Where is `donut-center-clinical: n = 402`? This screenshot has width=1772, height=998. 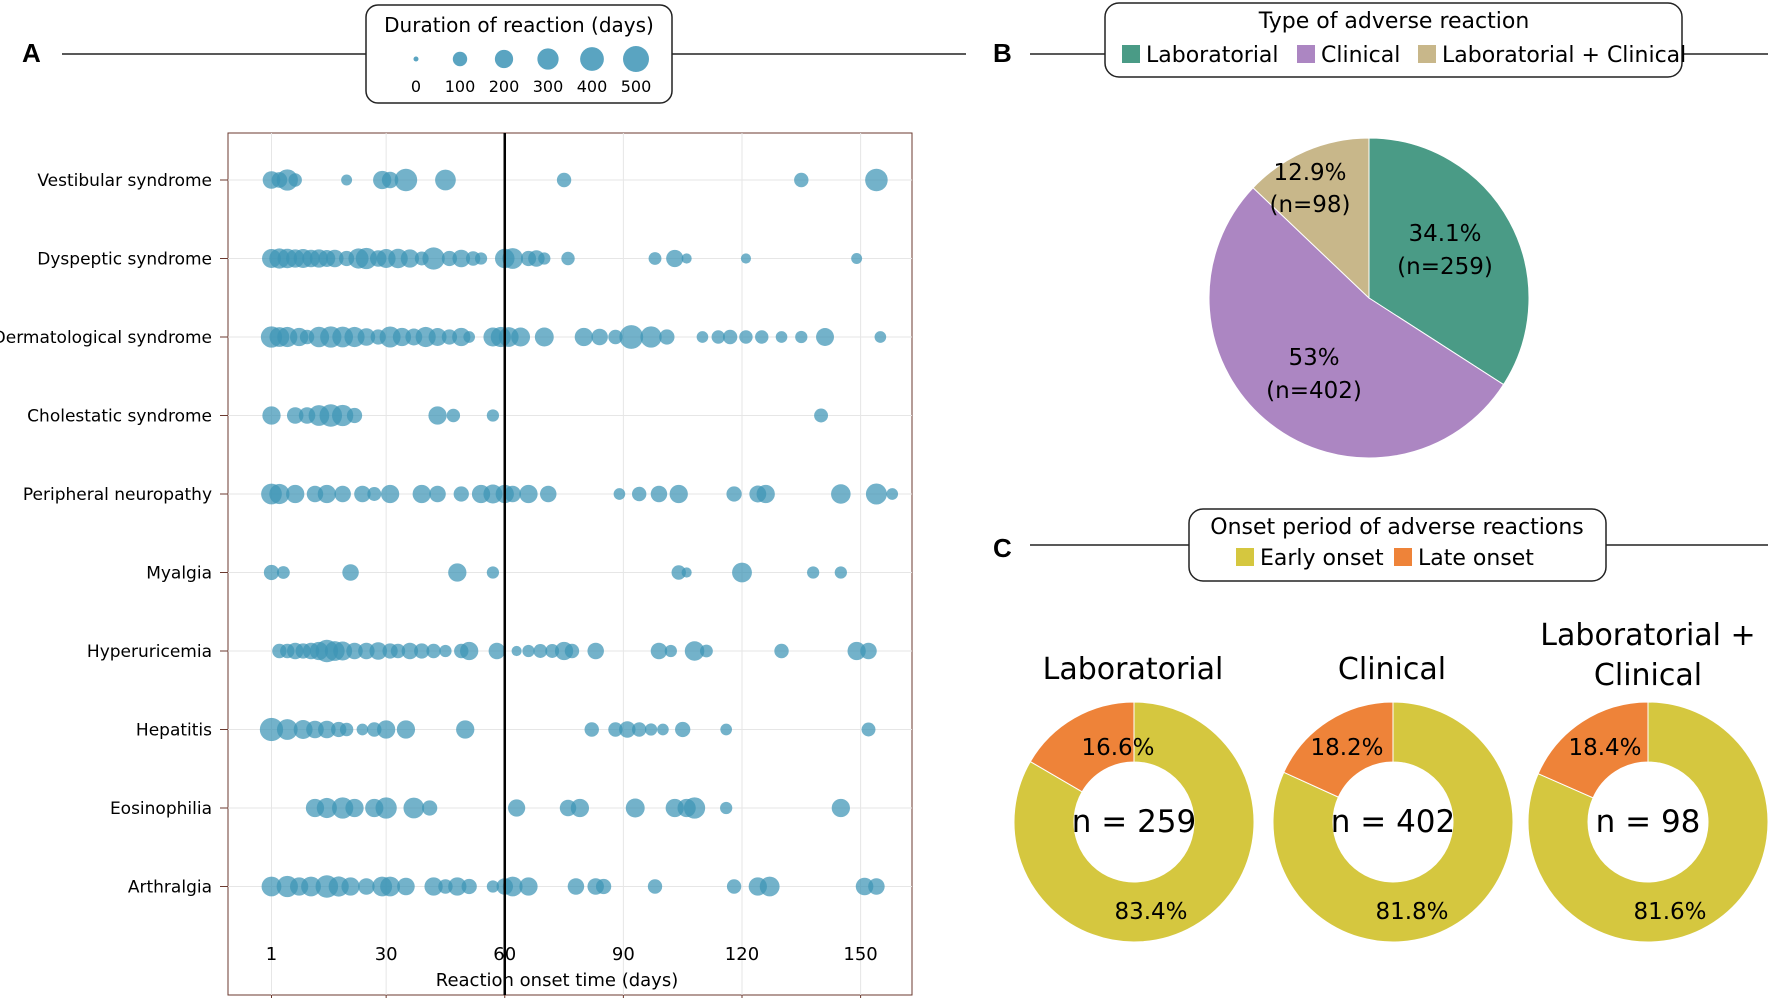
donut-center-clinical: n = 402 is located at coordinates (1393, 822).